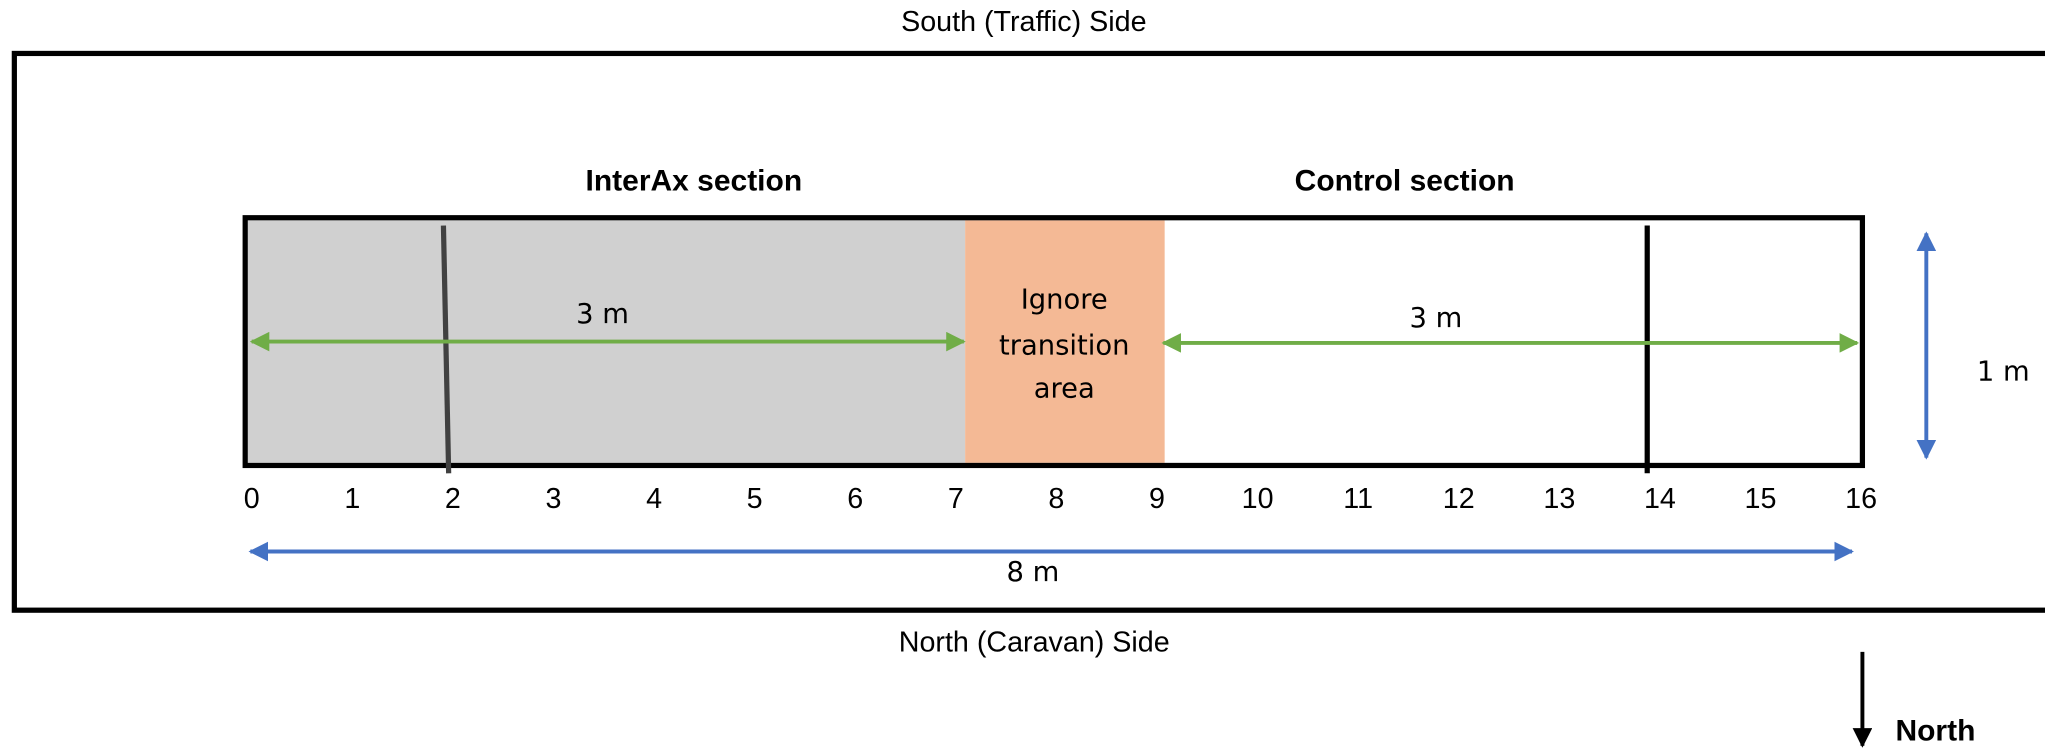  What do you see at coordinates (1023, 22) in the screenshot?
I see `top-side-label: South (Traffic) Side` at bounding box center [1023, 22].